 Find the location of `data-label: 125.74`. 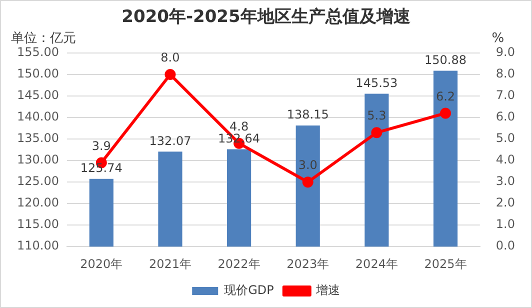

data-label: 125.74 is located at coordinates (101, 168).